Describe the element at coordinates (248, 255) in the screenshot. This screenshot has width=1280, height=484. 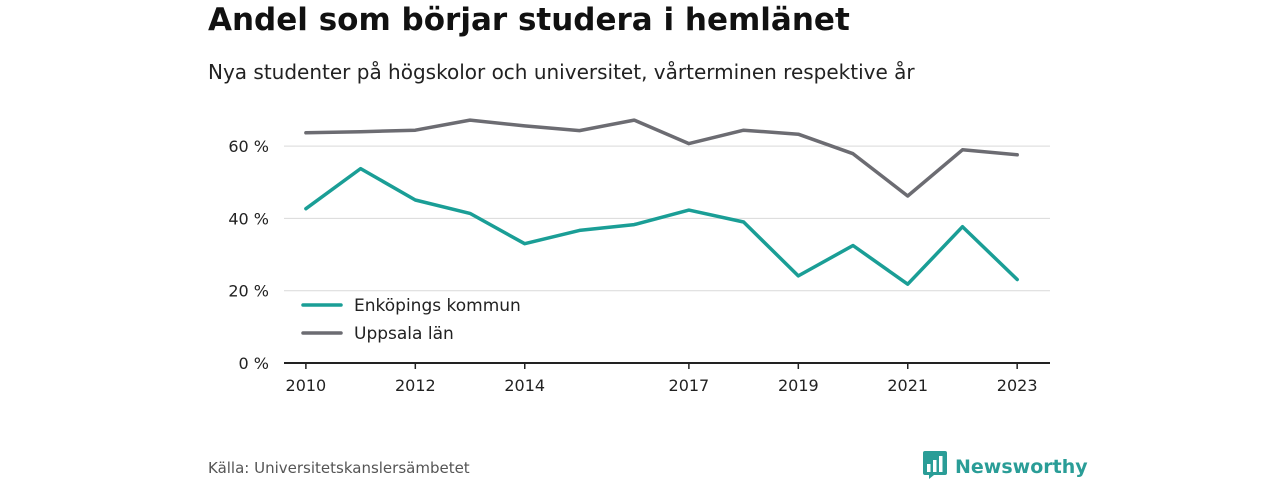
I see `y-axis-tick-labels: 0 % 20 % 40 % 60 %` at that location.